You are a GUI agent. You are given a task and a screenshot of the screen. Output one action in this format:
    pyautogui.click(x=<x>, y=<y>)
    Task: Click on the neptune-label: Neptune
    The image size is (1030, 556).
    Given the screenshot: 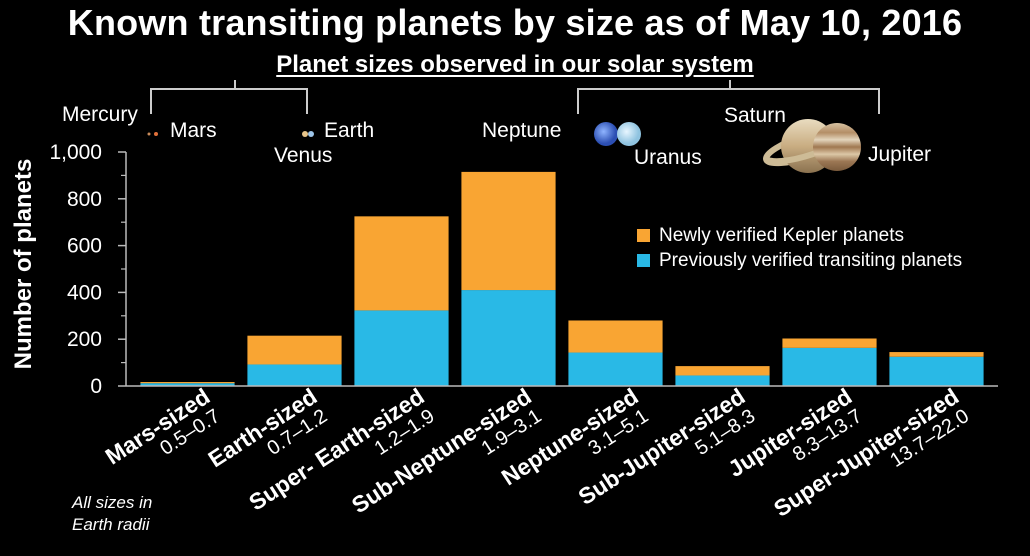 What is the action you would take?
    pyautogui.click(x=522, y=130)
    